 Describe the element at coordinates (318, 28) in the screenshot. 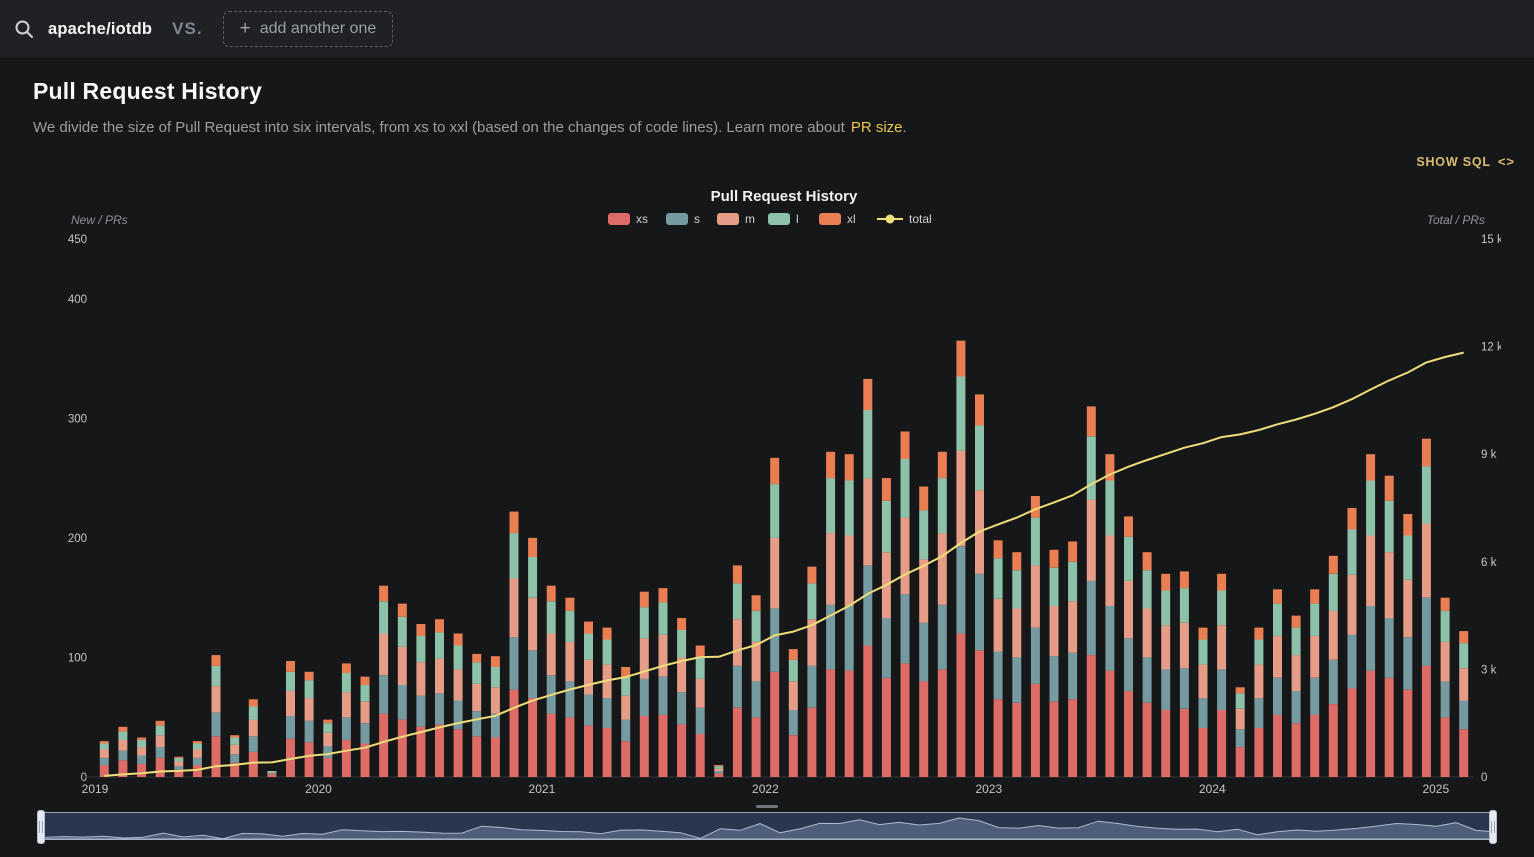

I see `add-repo-label: add another one` at that location.